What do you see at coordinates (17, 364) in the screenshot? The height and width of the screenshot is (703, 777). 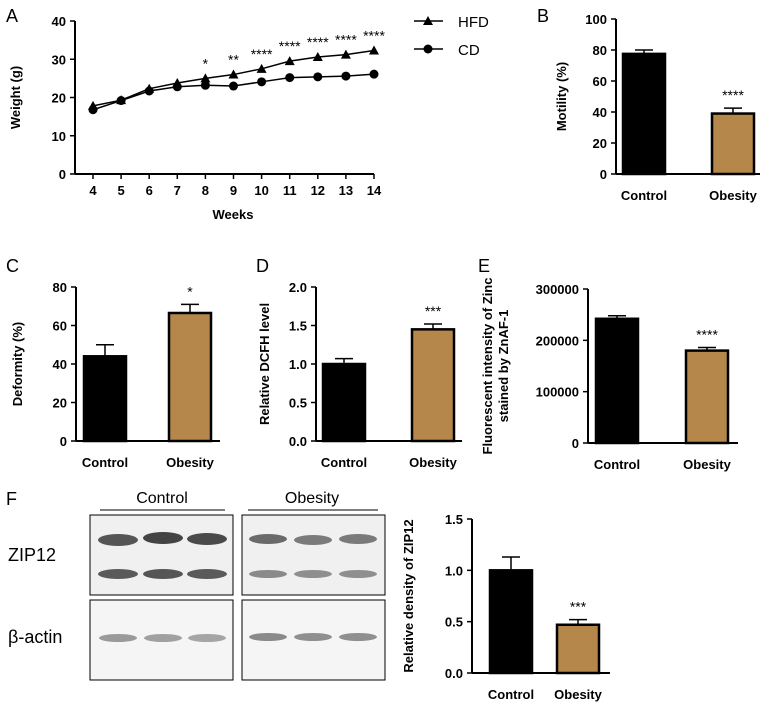 I see `y-axis-label: Deformity (%)` at bounding box center [17, 364].